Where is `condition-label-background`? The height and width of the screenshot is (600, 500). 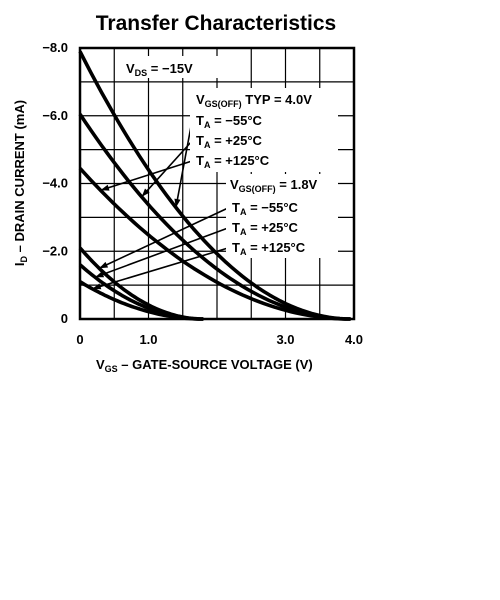
condition-label-background is located at coordinates (168, 67).